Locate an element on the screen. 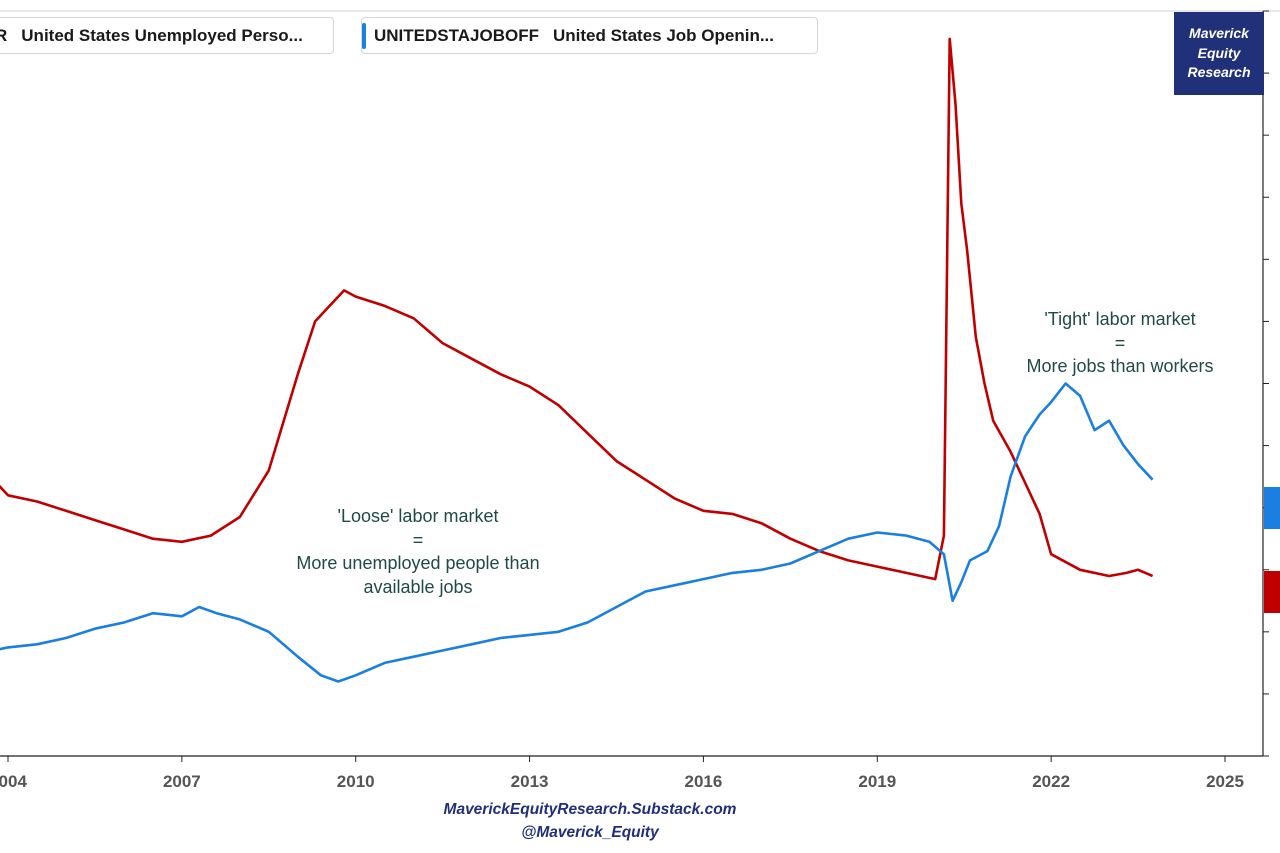  y-ticks is located at coordinates (1266, 383).